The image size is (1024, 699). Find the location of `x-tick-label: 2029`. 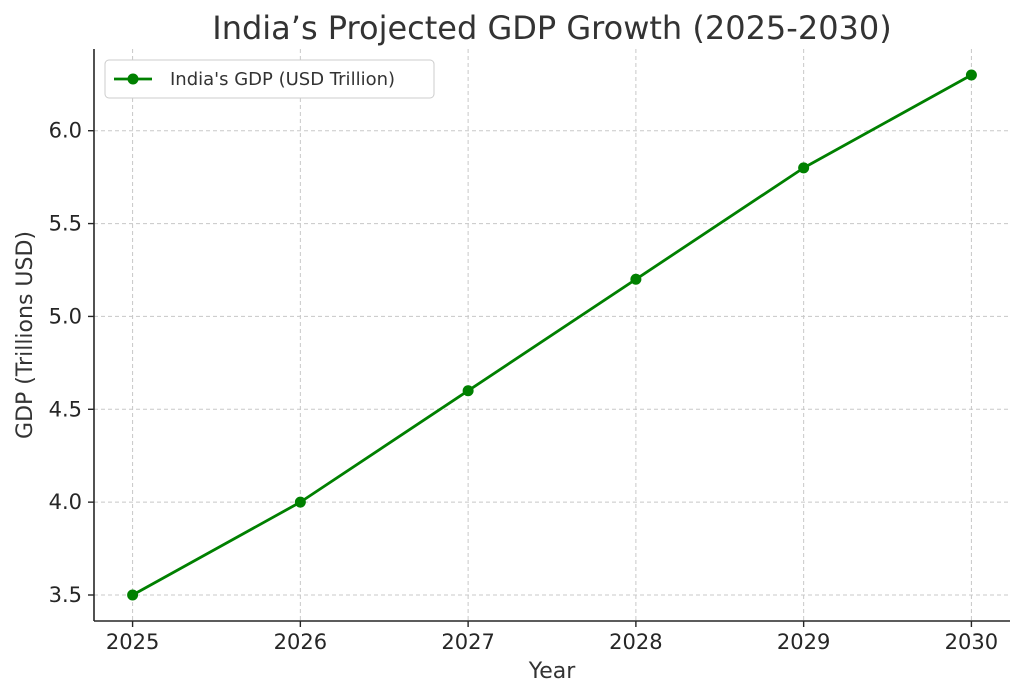

x-tick-label: 2029 is located at coordinates (803, 642).